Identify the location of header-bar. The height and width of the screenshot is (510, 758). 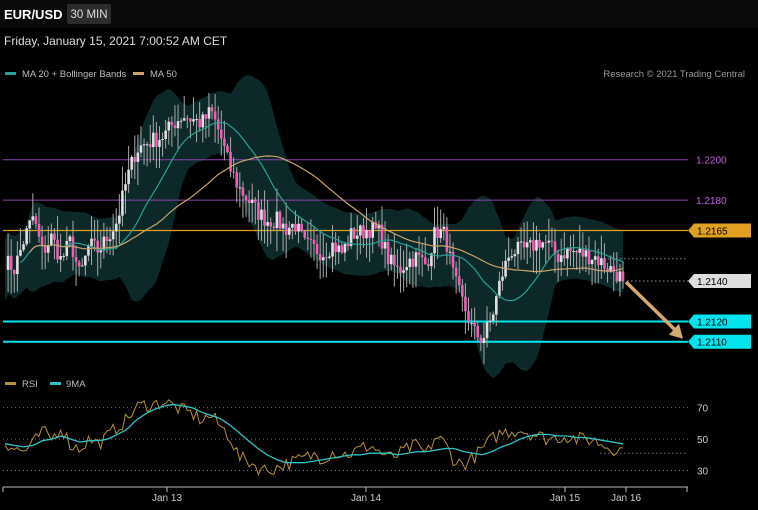
(379, 14).